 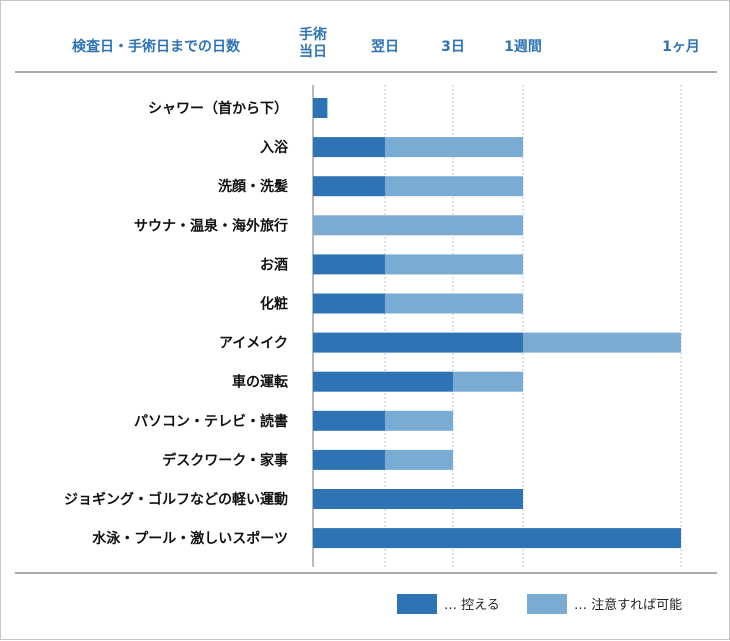 What do you see at coordinates (211, 225) in the screenshot?
I see `category-label: サウナ・温泉・海外旅行` at bounding box center [211, 225].